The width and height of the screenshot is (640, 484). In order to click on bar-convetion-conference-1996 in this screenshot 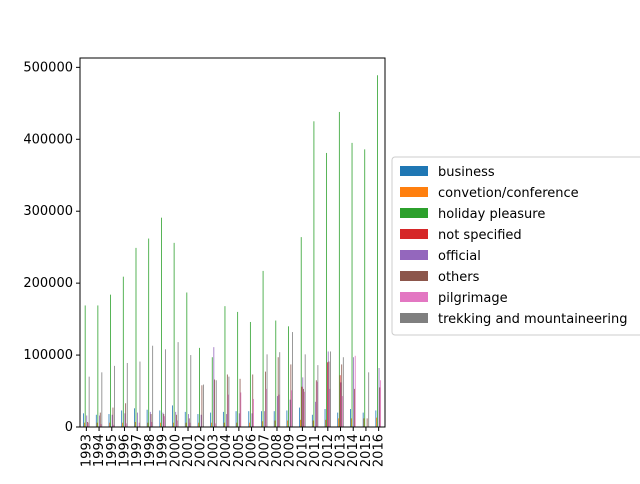, I will do `click(122, 424)`.